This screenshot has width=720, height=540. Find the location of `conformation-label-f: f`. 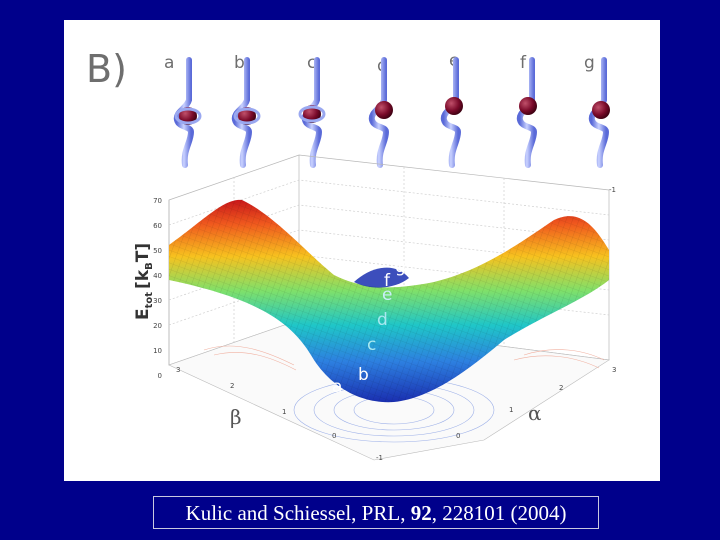

conformation-label-f: f is located at coordinates (523, 63).